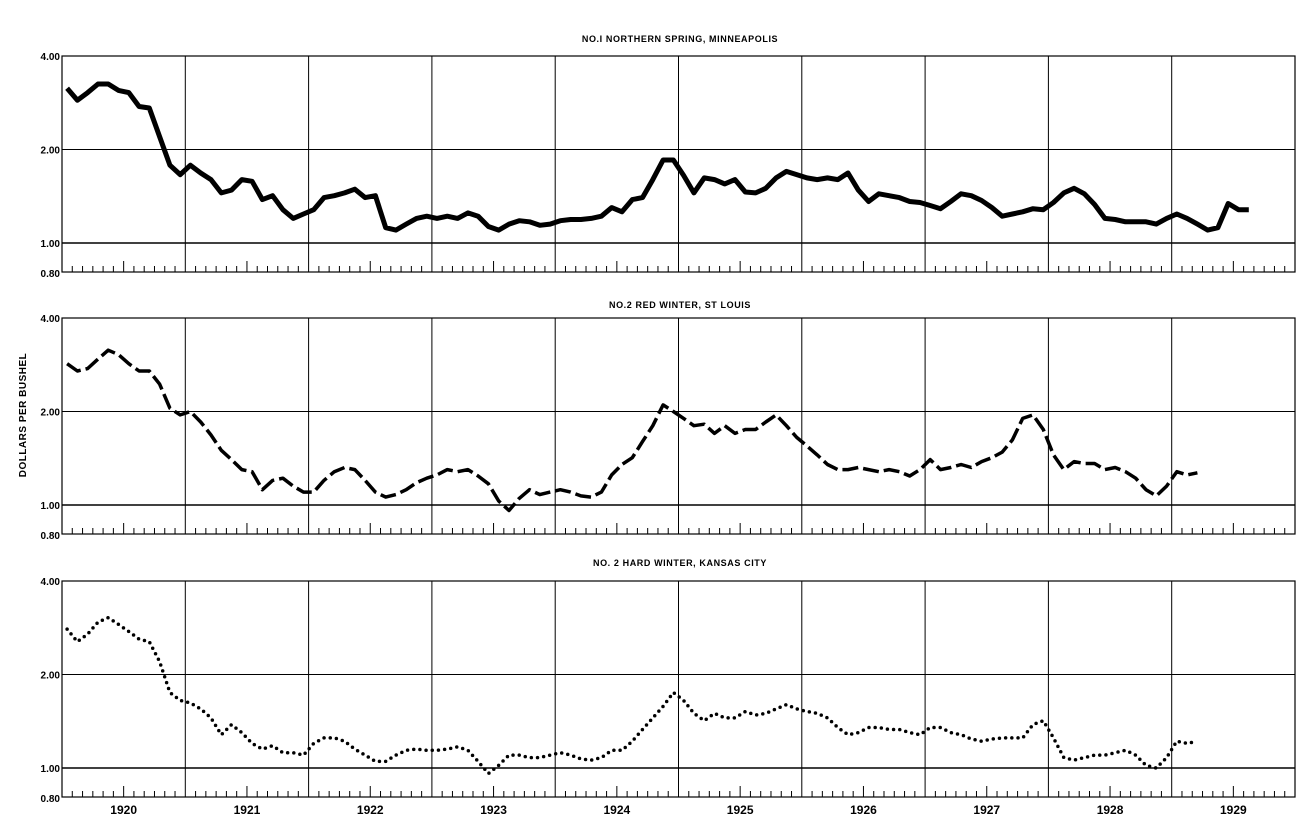 Image resolution: width=1298 pixels, height=820 pixels. What do you see at coordinates (23, 415) in the screenshot?
I see `y-axis-title: DOLLARS PER BUSHEL` at bounding box center [23, 415].